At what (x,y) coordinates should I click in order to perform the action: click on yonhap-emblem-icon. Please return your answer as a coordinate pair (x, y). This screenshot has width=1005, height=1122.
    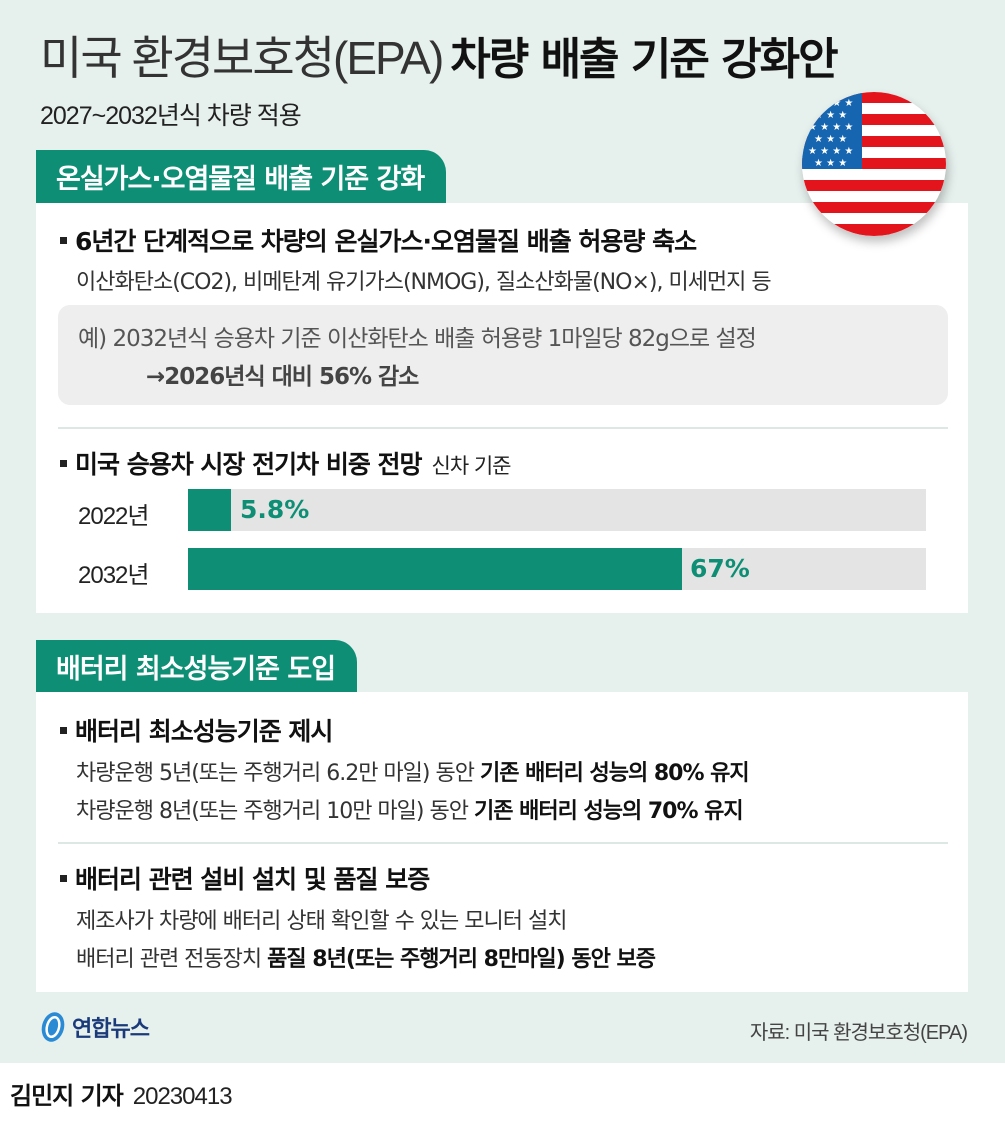
    Looking at the image, I should click on (53, 1027).